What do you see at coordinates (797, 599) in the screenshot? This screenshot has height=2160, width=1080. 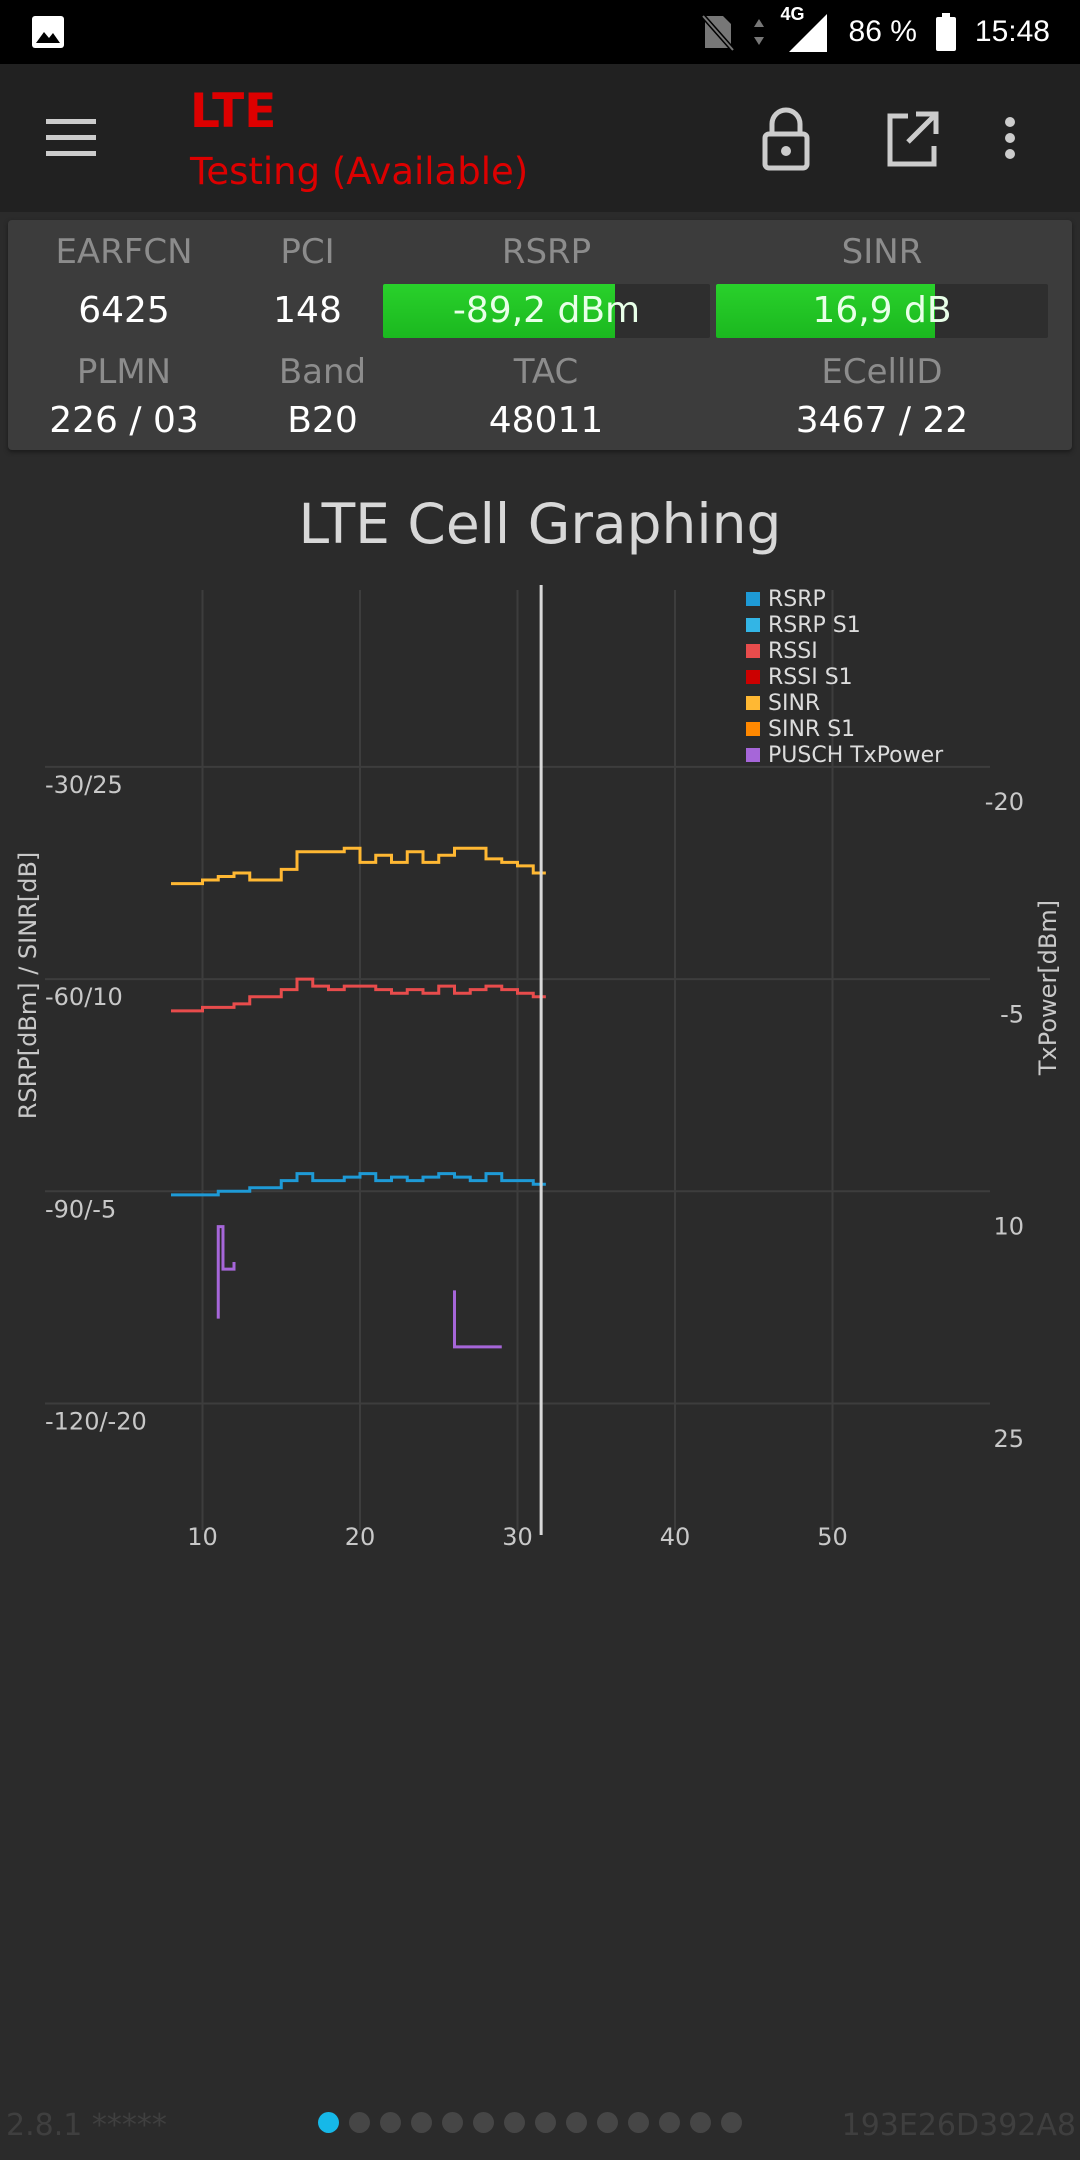 I see `legend-label: RSRP` at bounding box center [797, 599].